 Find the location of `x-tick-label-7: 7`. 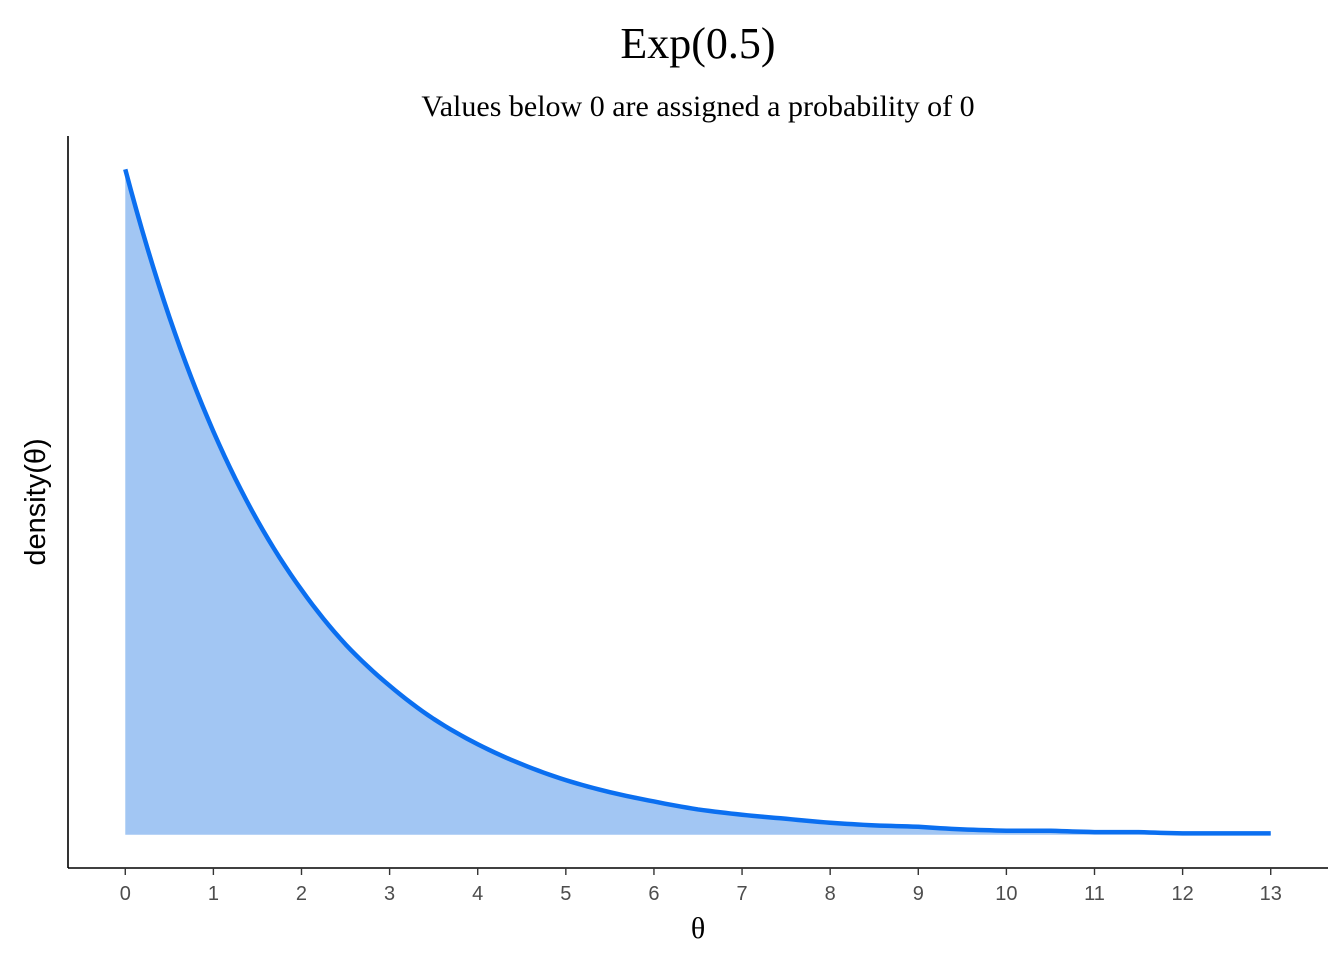

x-tick-label-7: 7 is located at coordinates (741, 894).